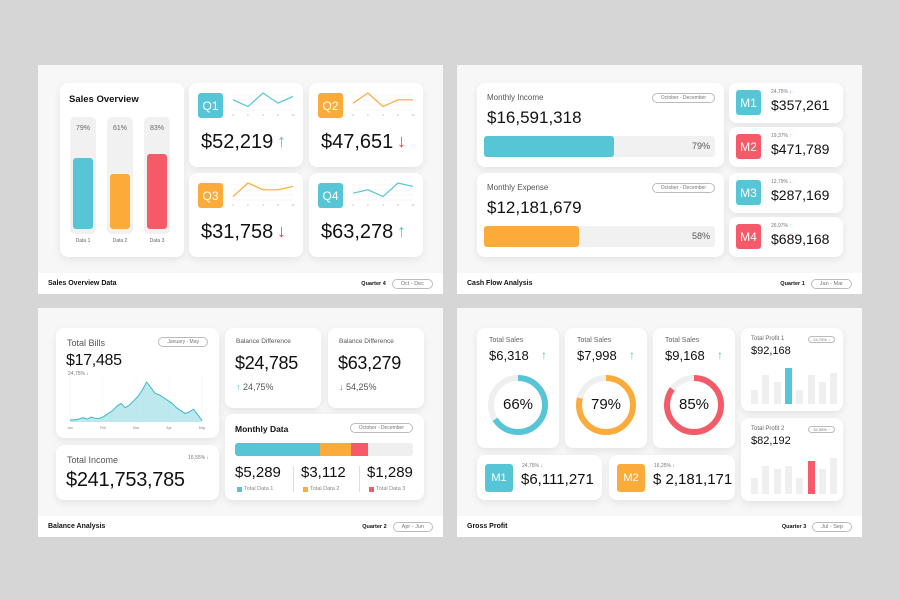 This screenshot has width=900, height=600. What do you see at coordinates (557, 479) in the screenshot?
I see `month-value: $6,111,271` at bounding box center [557, 479].